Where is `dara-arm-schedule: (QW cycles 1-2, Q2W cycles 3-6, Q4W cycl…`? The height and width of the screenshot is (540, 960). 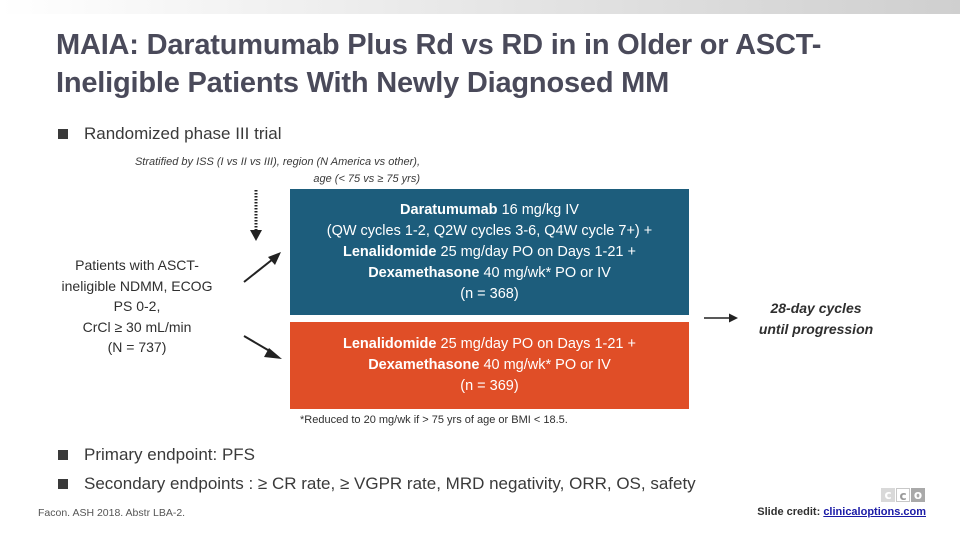
dara-arm-schedule: (QW cycles 1-2, Q2W cycles 3-6, Q4W cycl… is located at coordinates (489, 230).